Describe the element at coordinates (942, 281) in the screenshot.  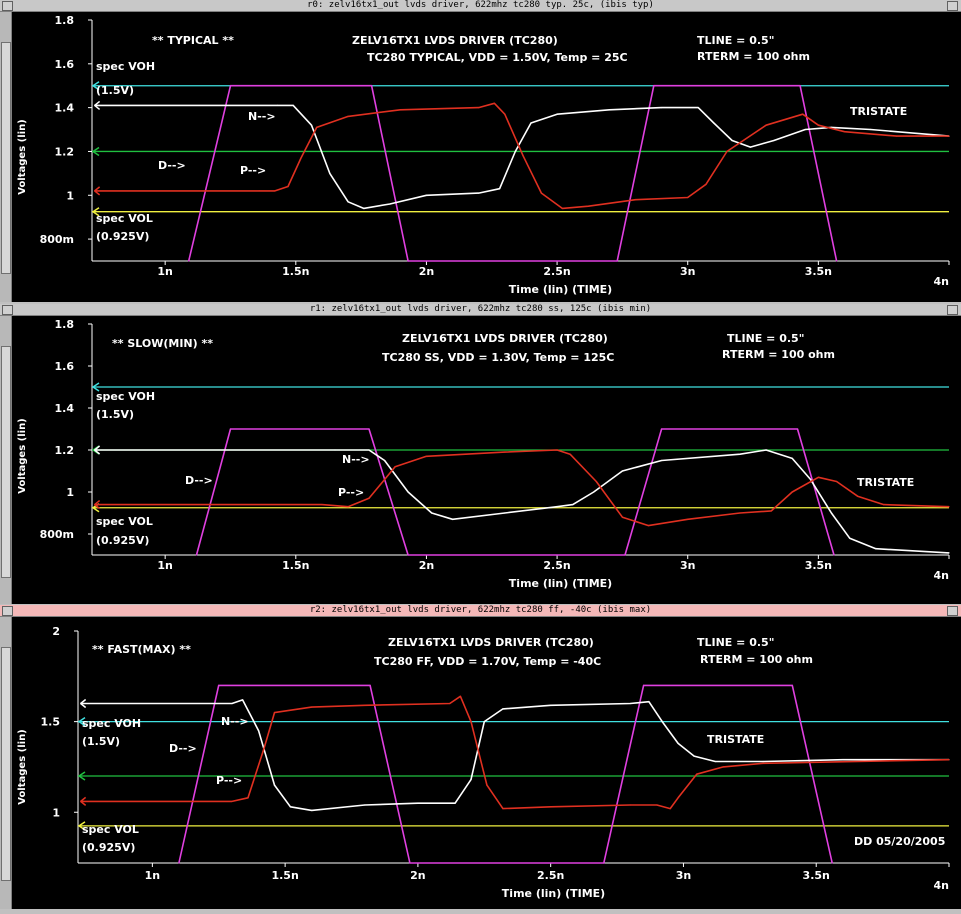
I see `x-tick-label: 4n` at that location.